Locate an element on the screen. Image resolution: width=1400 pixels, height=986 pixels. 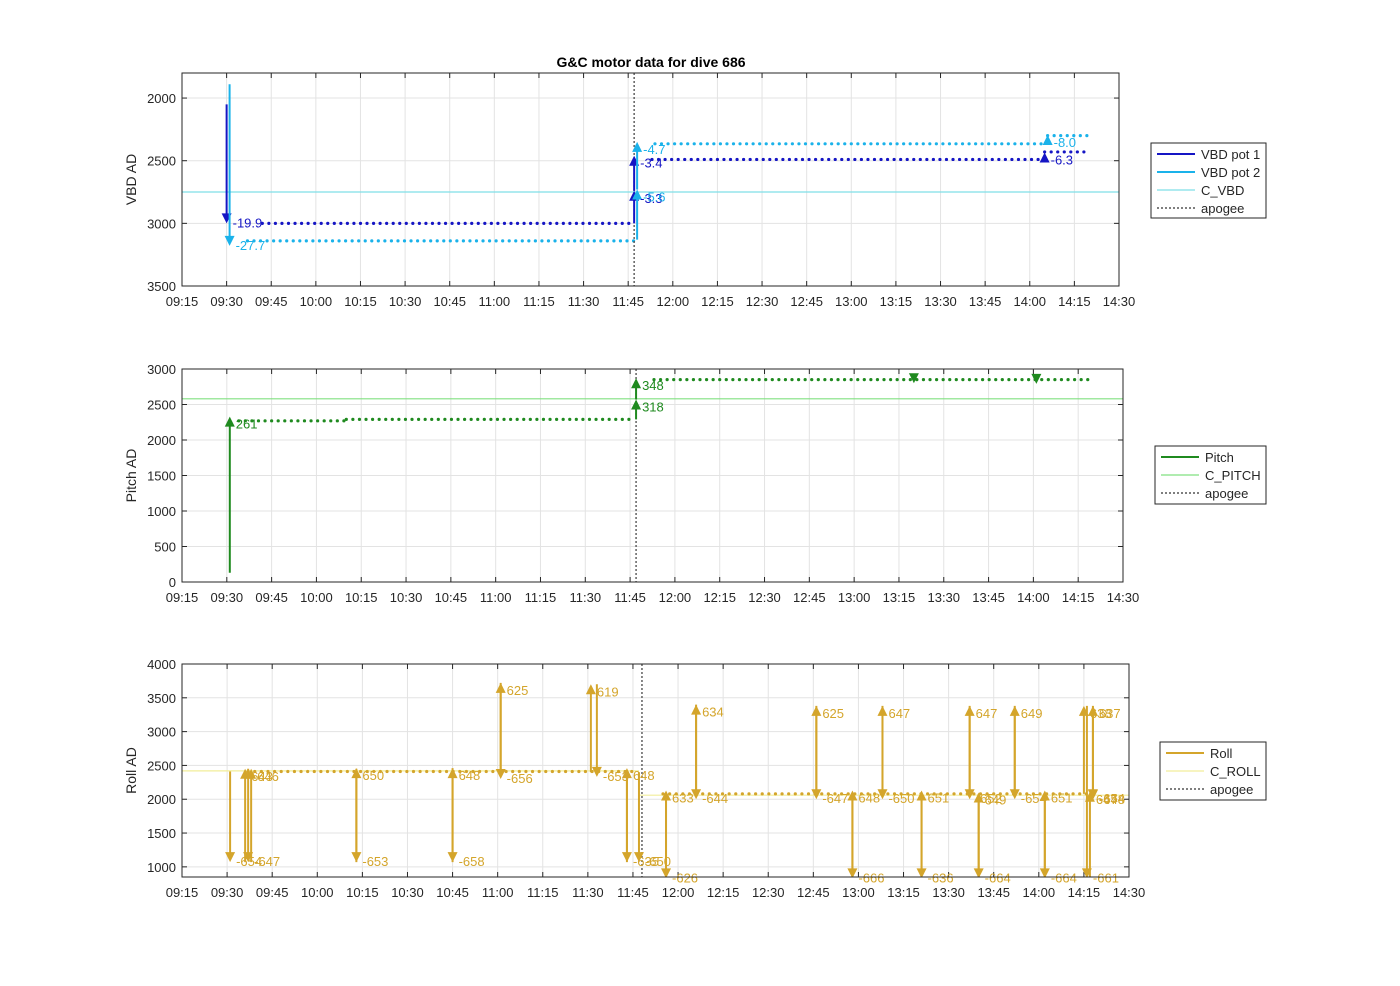
arrow-label: -6.3 is located at coordinates (1062, 160).